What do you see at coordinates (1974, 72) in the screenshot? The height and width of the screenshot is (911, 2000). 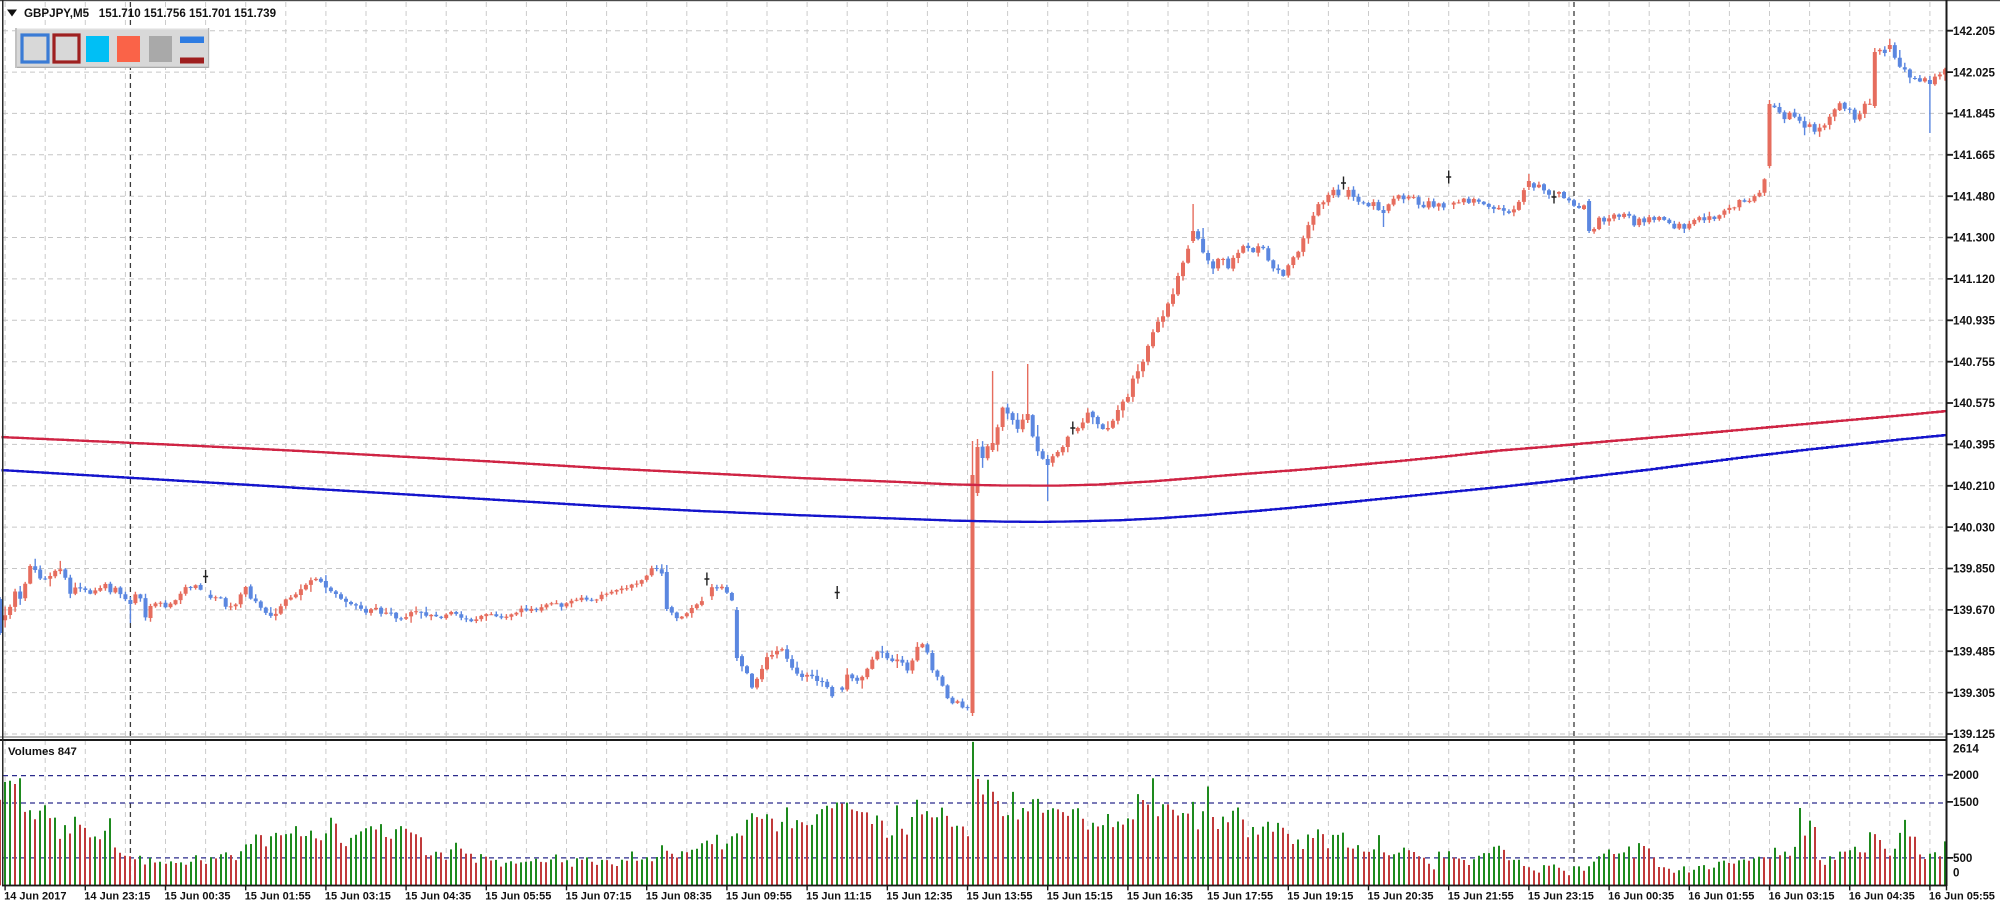 I see `svg-text: 142.025` at bounding box center [1974, 72].